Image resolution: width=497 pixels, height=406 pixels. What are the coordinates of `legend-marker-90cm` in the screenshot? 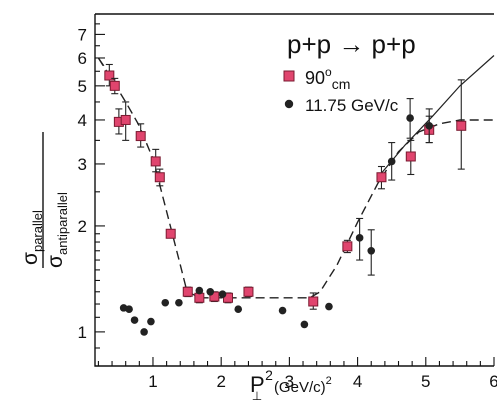 It's located at (289, 76).